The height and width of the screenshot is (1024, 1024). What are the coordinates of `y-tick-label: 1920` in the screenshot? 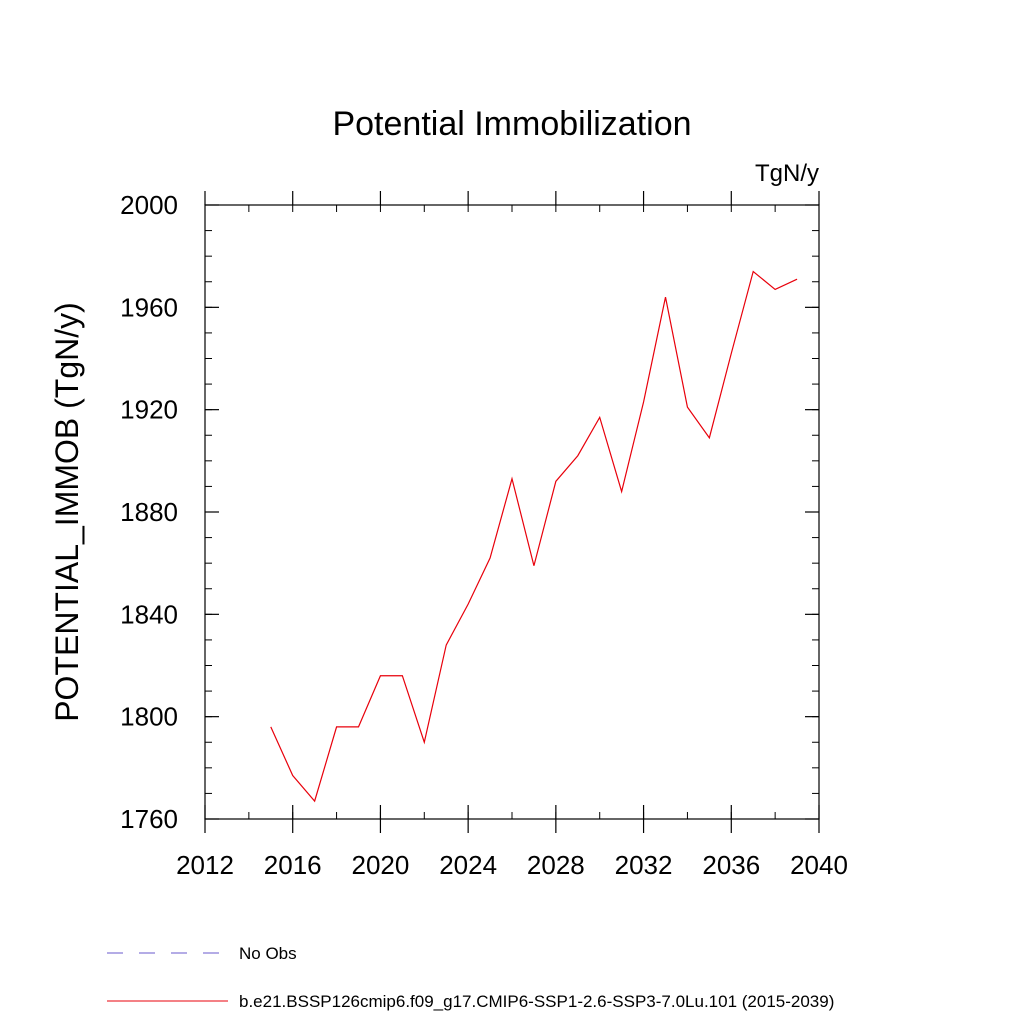 It's located at (149, 410).